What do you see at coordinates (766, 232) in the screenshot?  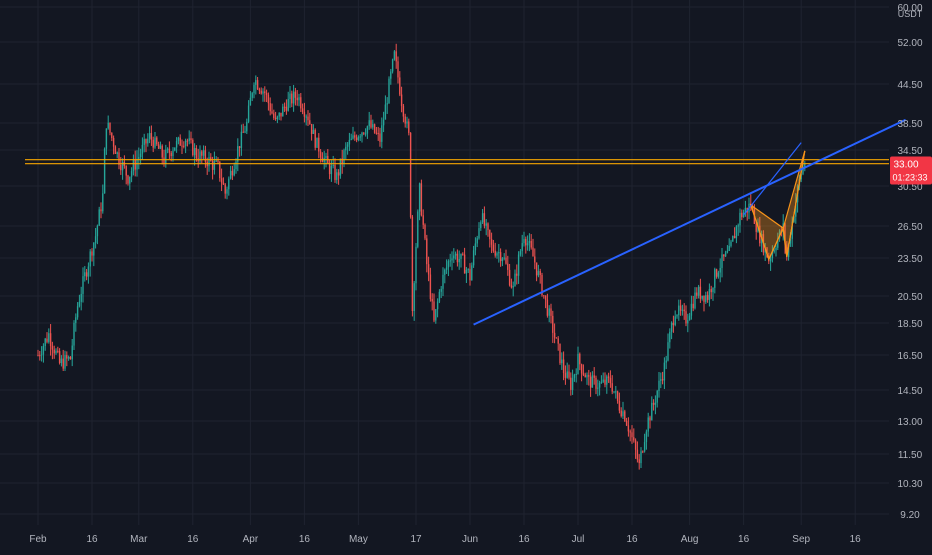 I see `harmonic-pattern-triangle` at bounding box center [766, 232].